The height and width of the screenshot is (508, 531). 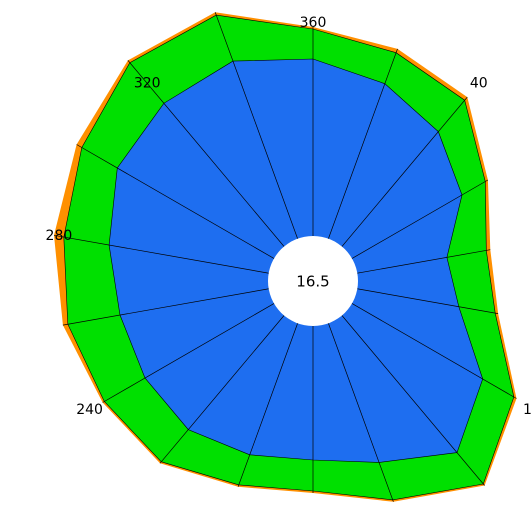 I want to click on direction-label-240: 240, so click(x=89, y=410).